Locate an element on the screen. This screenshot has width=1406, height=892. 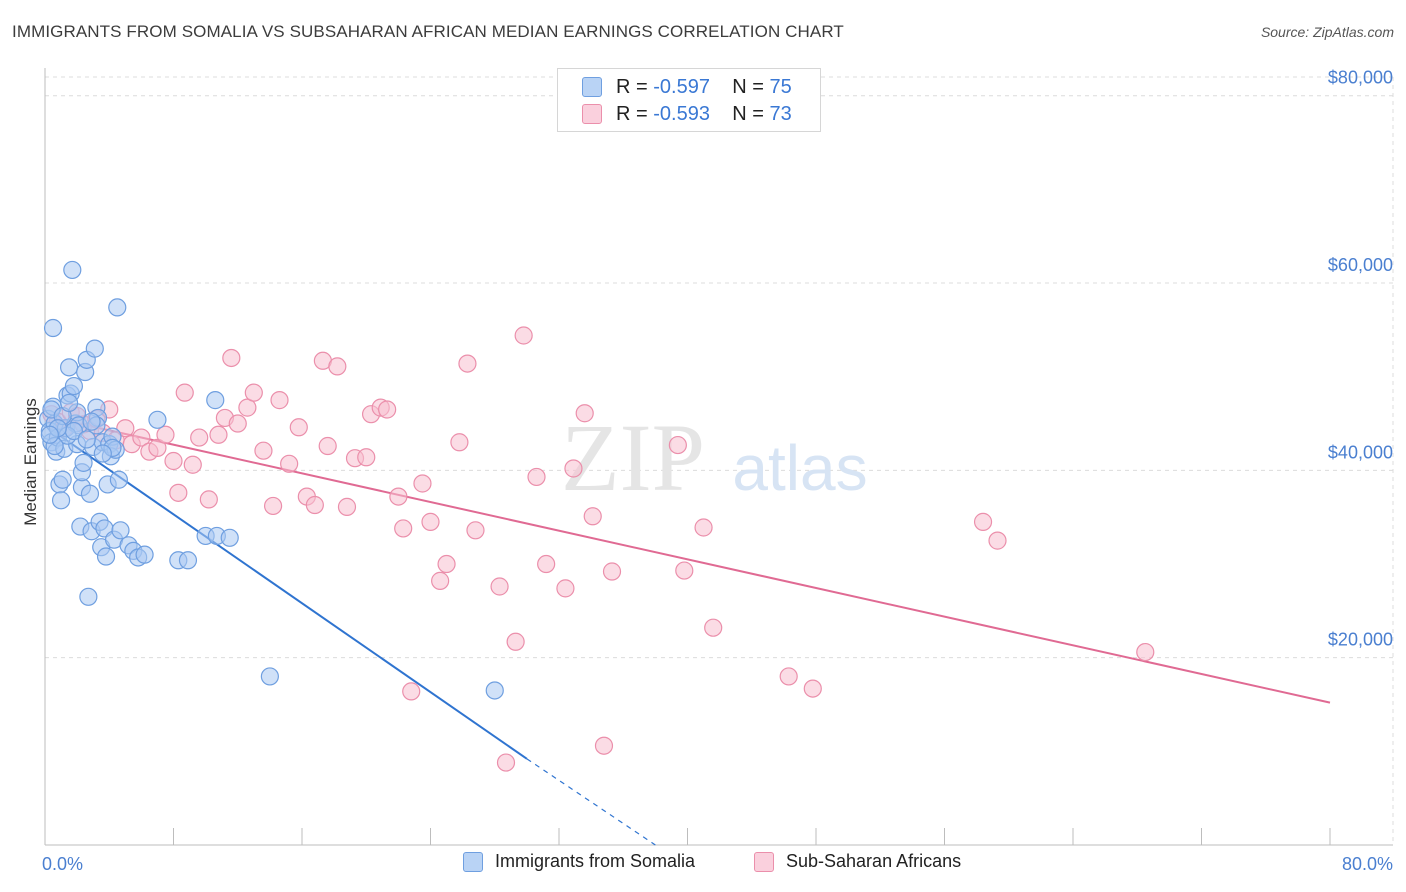
legend-row-subsaharan: R = -0.593 N = 73 is located at coordinates (687, 114).